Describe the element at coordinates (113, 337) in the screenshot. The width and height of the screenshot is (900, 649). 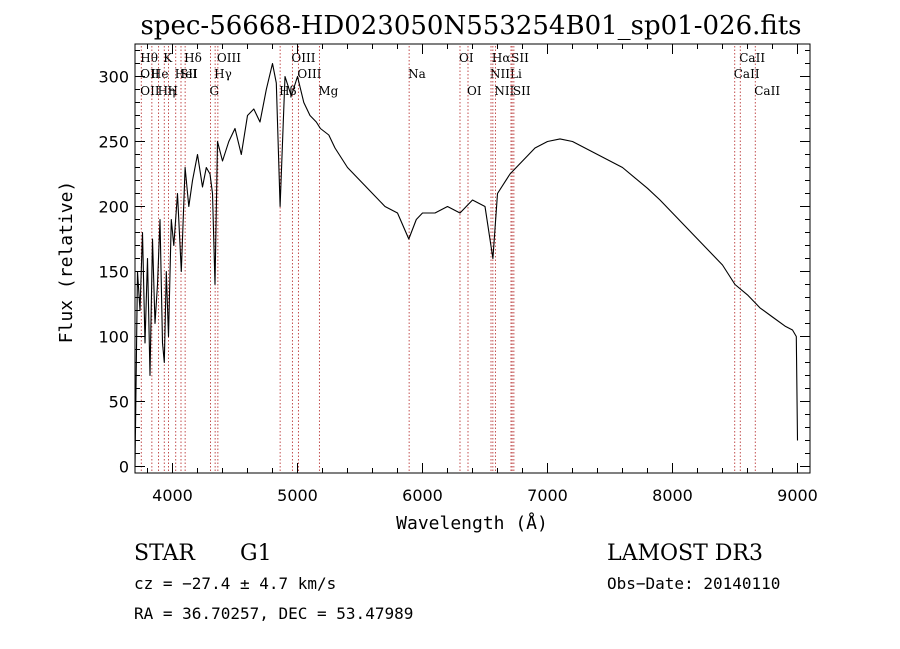
I see `y-tick-label: 100` at that location.